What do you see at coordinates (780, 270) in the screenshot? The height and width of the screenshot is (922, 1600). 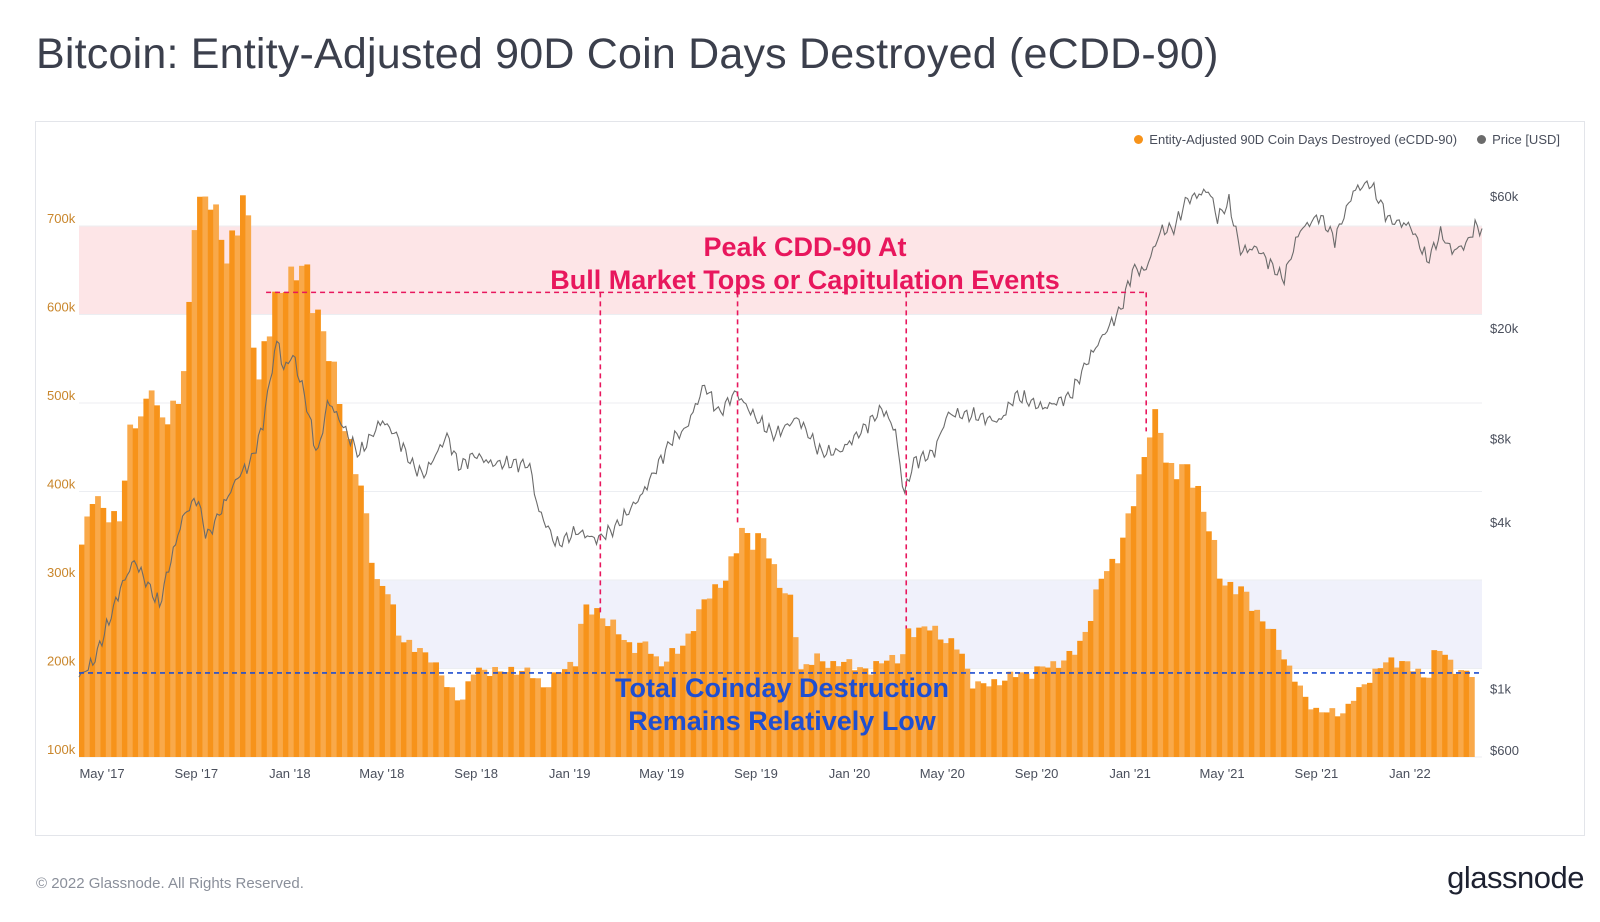 I see `peak-band` at bounding box center [780, 270].